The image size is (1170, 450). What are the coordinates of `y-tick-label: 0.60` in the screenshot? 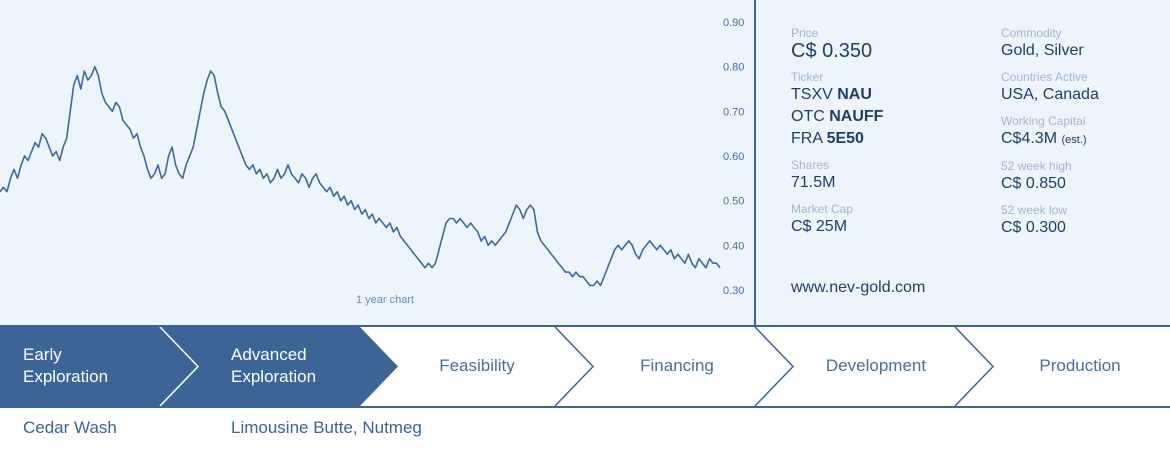 It's located at (733, 157).